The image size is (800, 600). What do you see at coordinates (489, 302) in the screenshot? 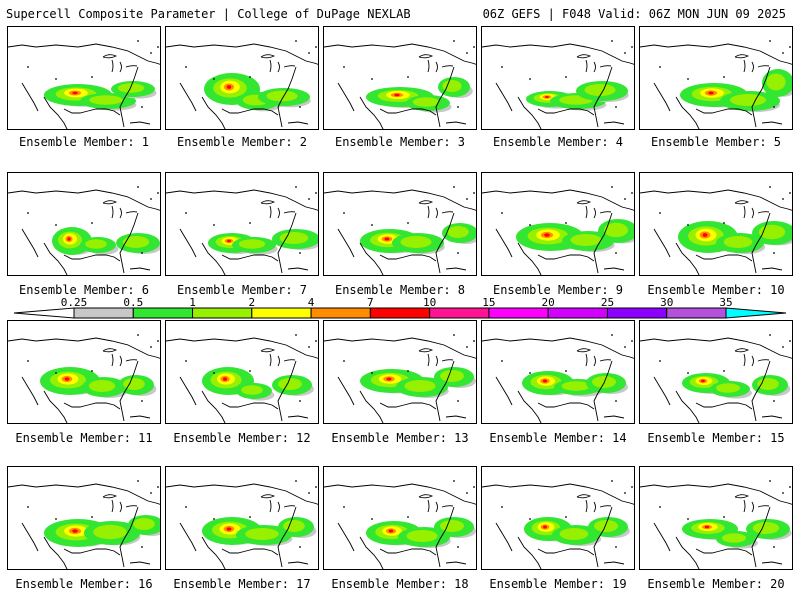
I see `colorbar-tick-label: 15` at bounding box center [489, 302].